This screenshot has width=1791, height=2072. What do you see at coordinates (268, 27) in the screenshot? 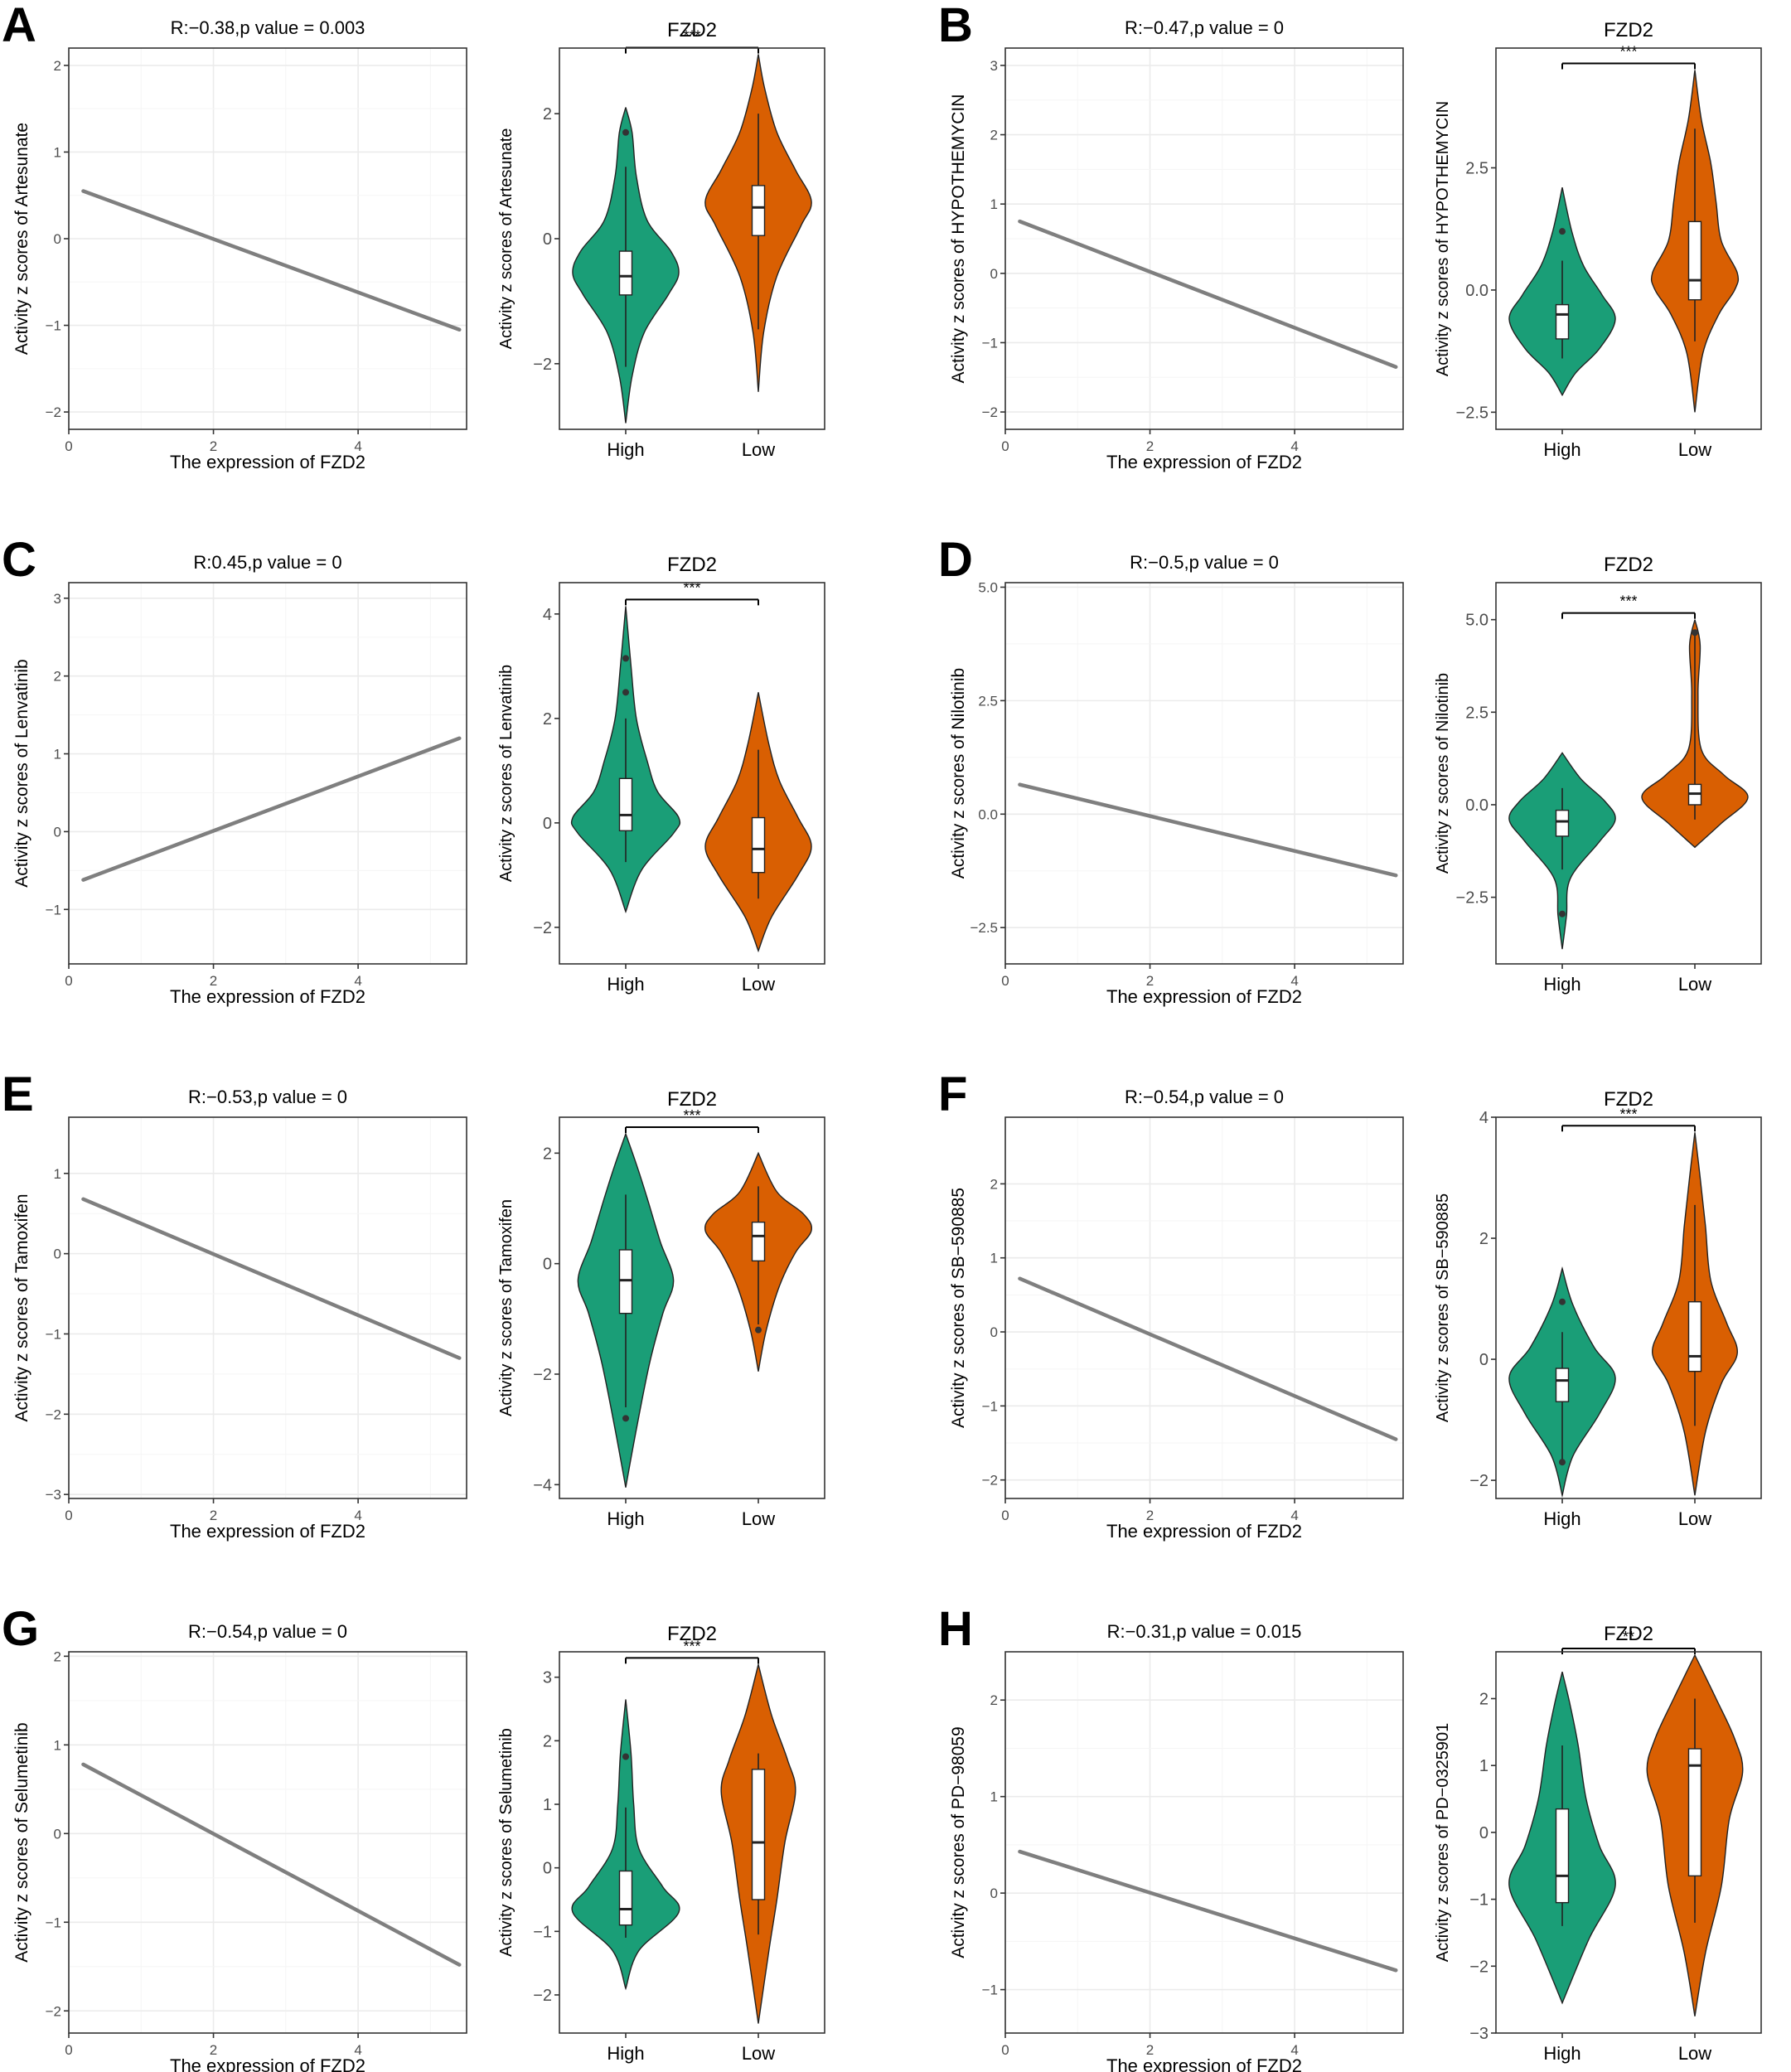
I see `scatter-title: R:−0.38,p value = 0.003` at bounding box center [268, 27].